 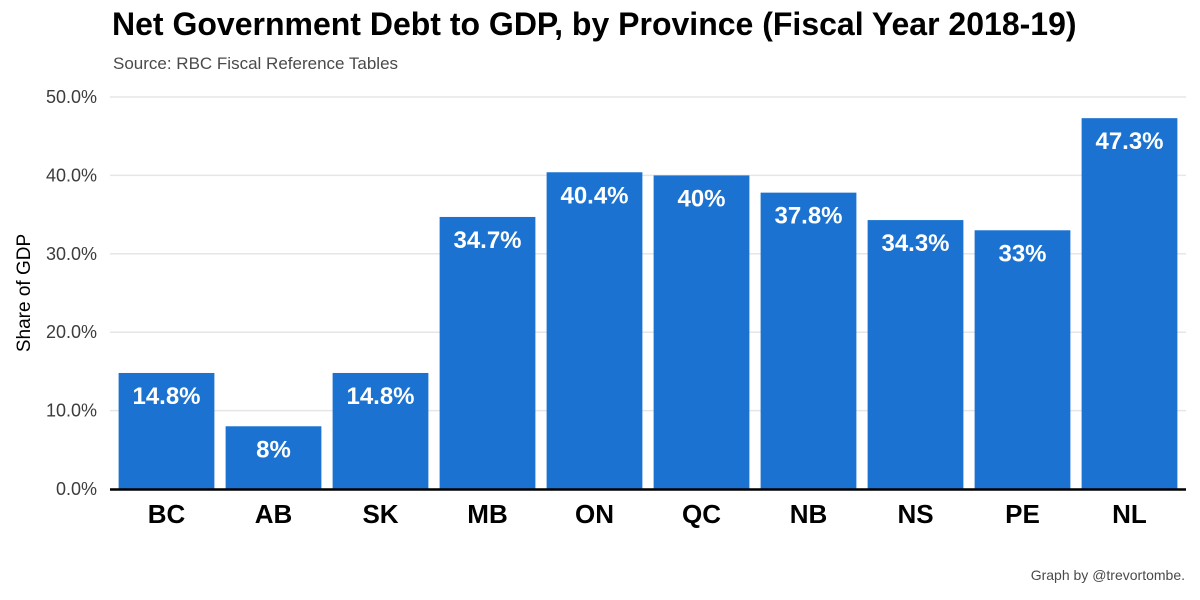 I want to click on bar-ab, so click(x=273, y=457).